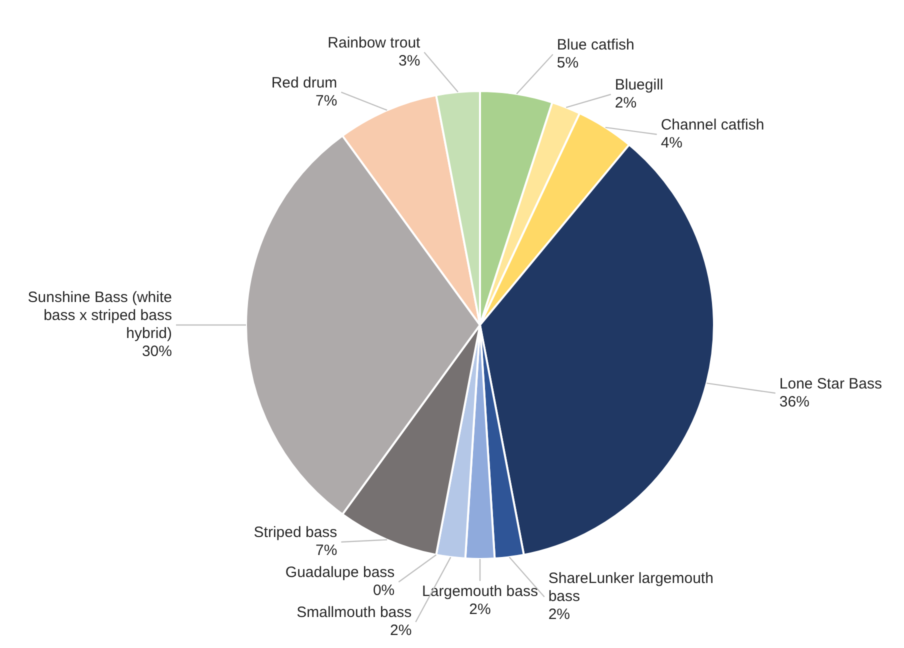 The height and width of the screenshot is (648, 904). I want to click on slice-label: Blue catfish, so click(595, 45).